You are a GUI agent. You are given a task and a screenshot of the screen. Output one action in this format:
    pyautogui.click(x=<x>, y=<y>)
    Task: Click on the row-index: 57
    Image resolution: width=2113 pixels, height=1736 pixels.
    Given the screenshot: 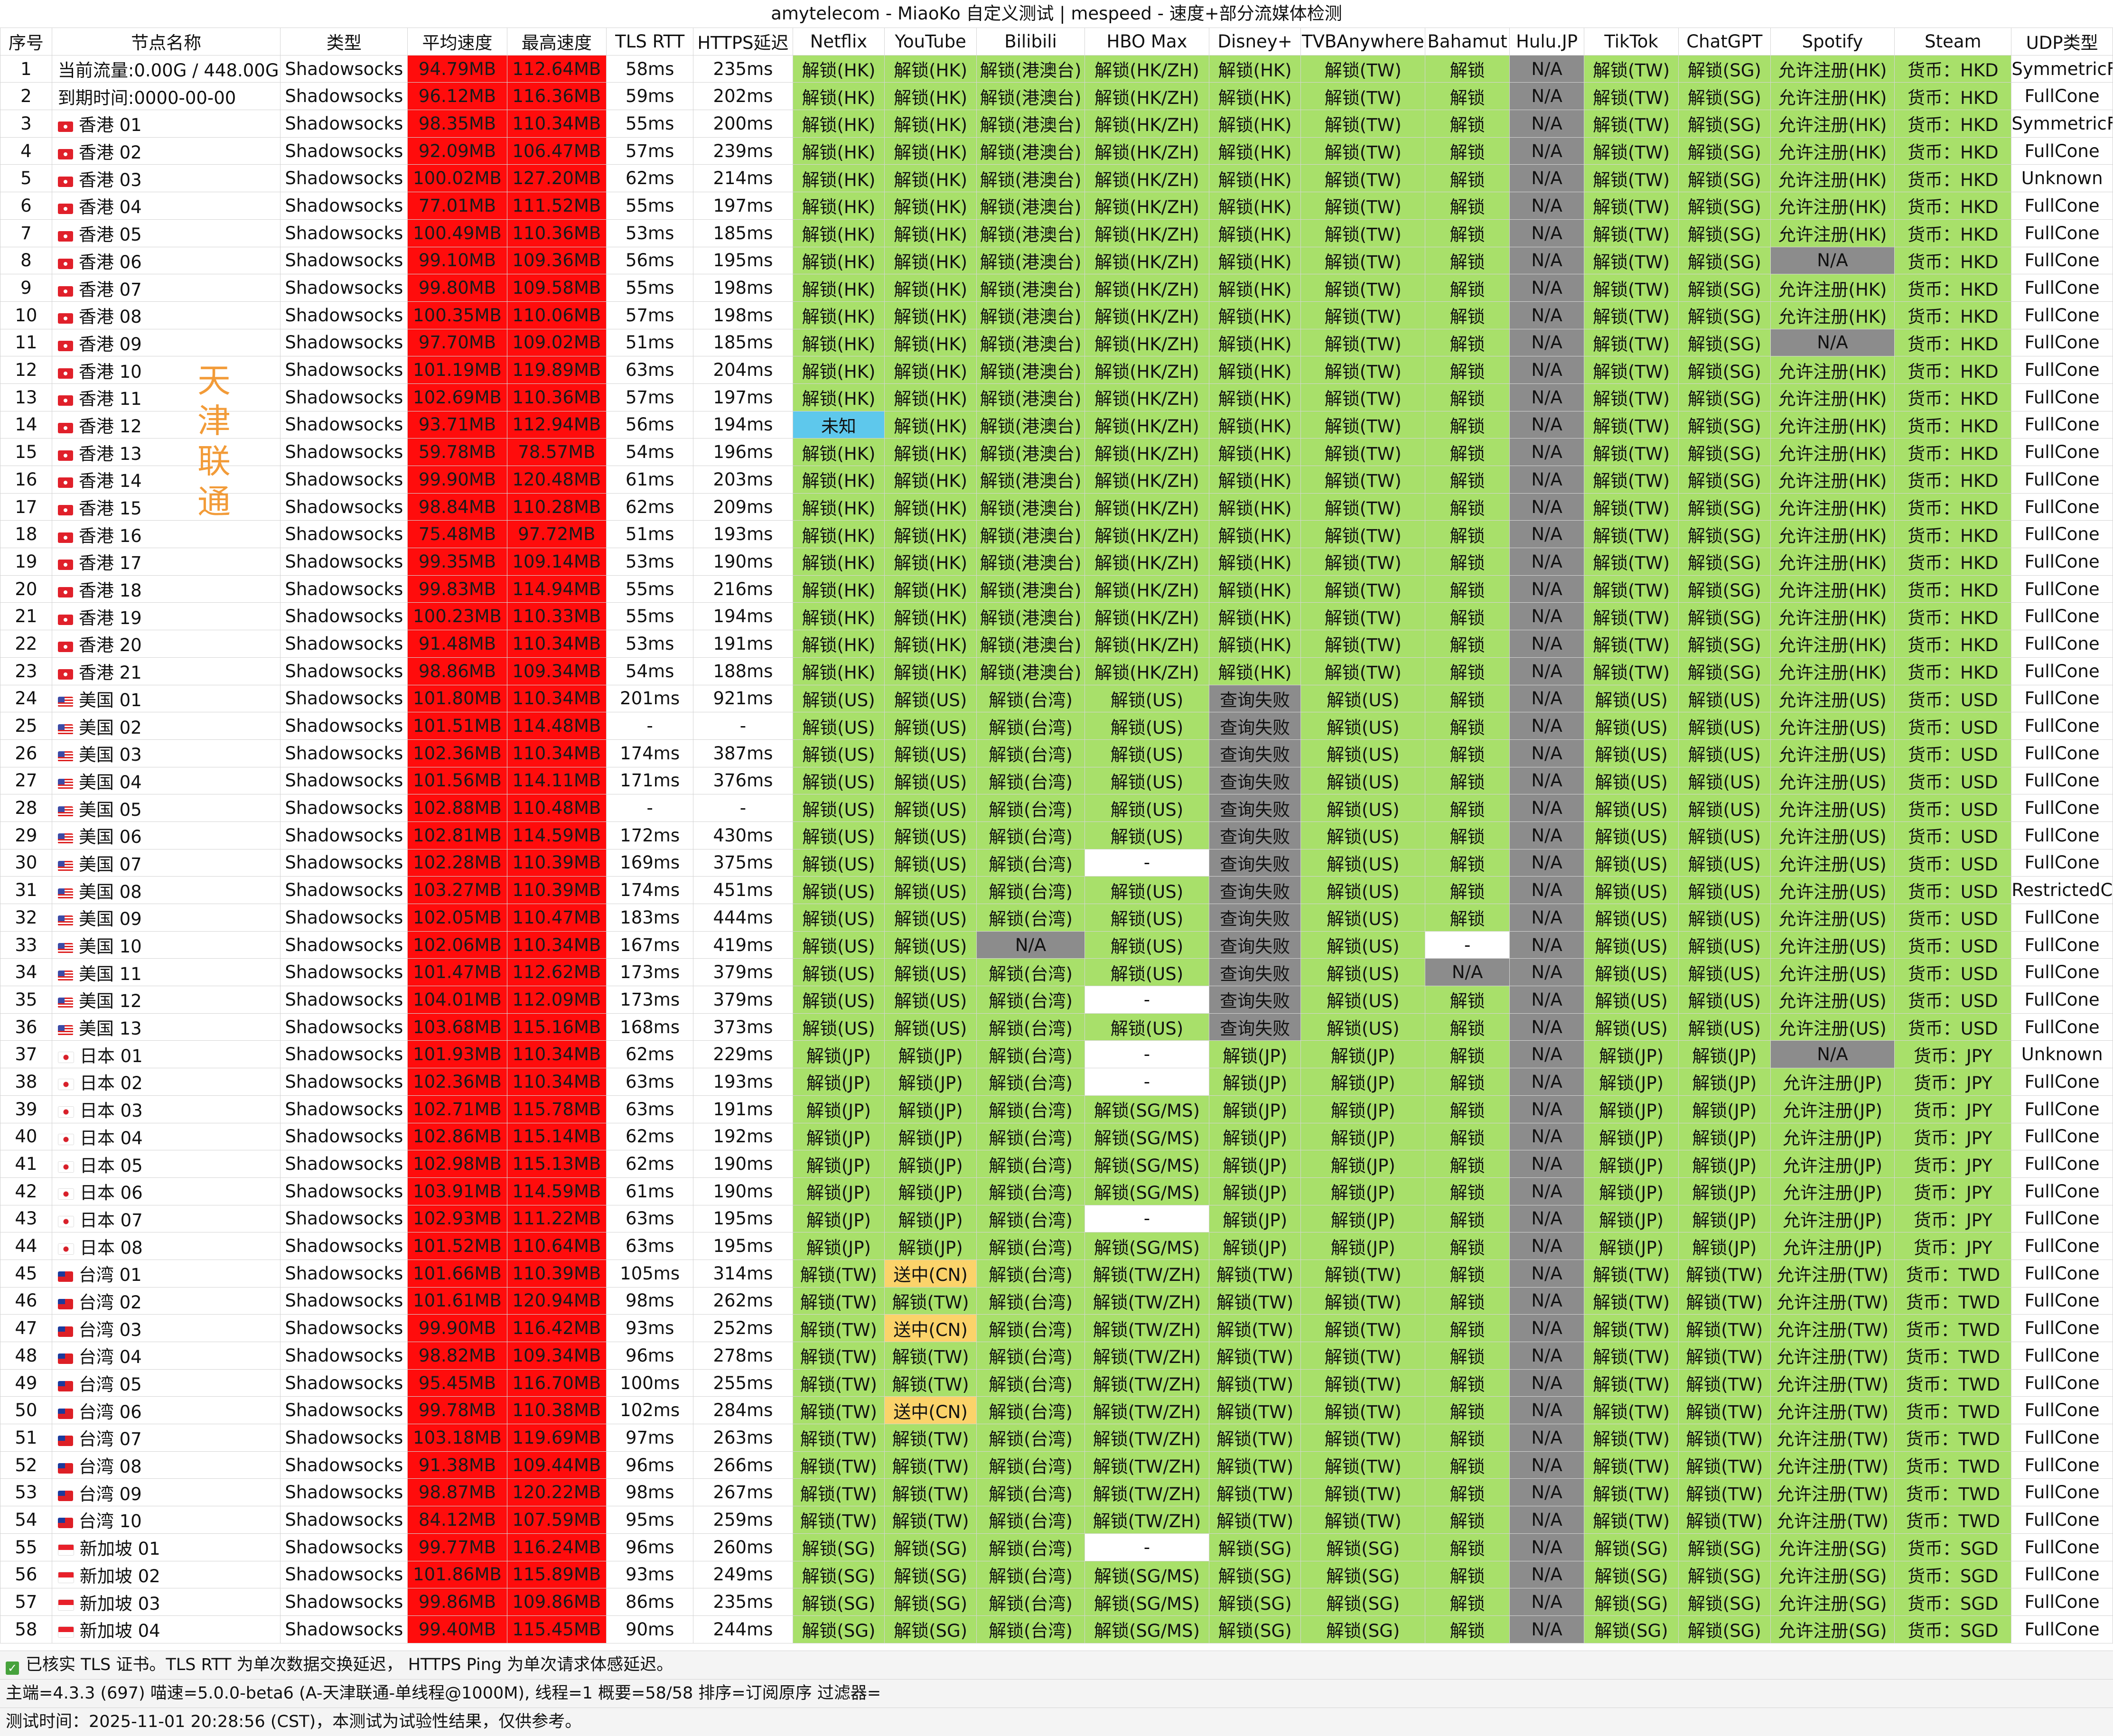 What is the action you would take?
    pyautogui.click(x=26, y=1602)
    